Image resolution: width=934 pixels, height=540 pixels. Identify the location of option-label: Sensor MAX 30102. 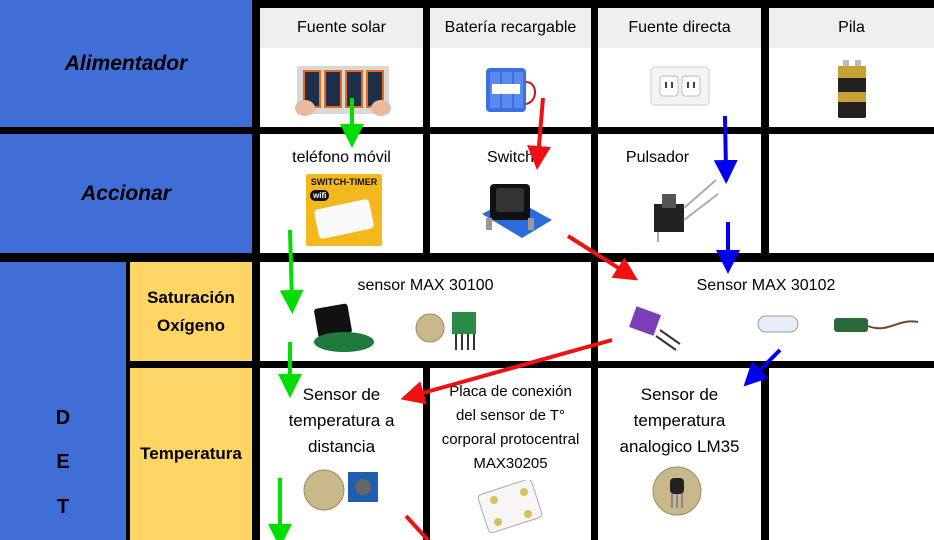
(766, 285).